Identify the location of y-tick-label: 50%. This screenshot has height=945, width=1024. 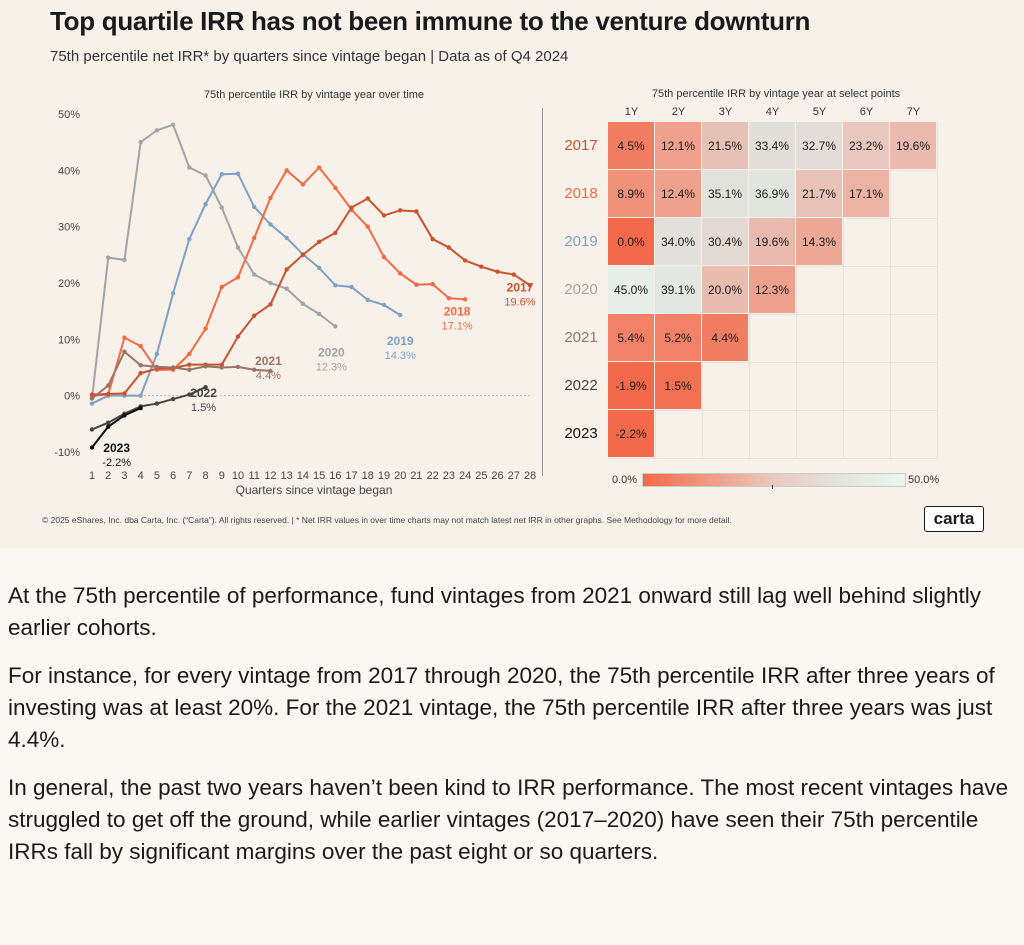
(69, 115).